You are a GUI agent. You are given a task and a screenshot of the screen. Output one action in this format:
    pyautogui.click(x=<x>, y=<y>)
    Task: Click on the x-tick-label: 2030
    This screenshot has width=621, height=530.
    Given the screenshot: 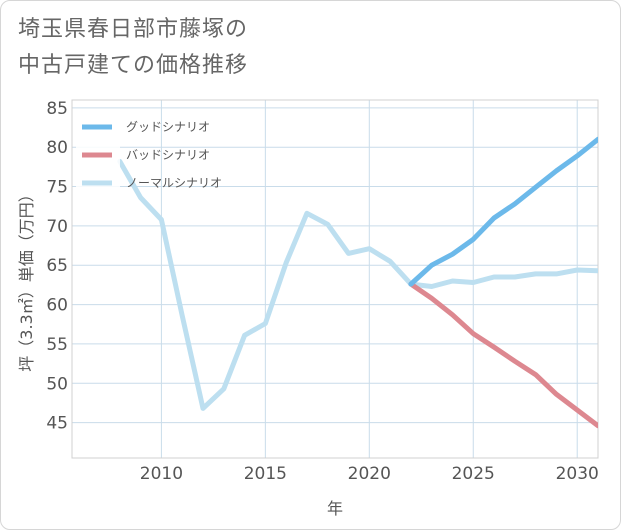 What is the action you would take?
    pyautogui.click(x=577, y=474)
    